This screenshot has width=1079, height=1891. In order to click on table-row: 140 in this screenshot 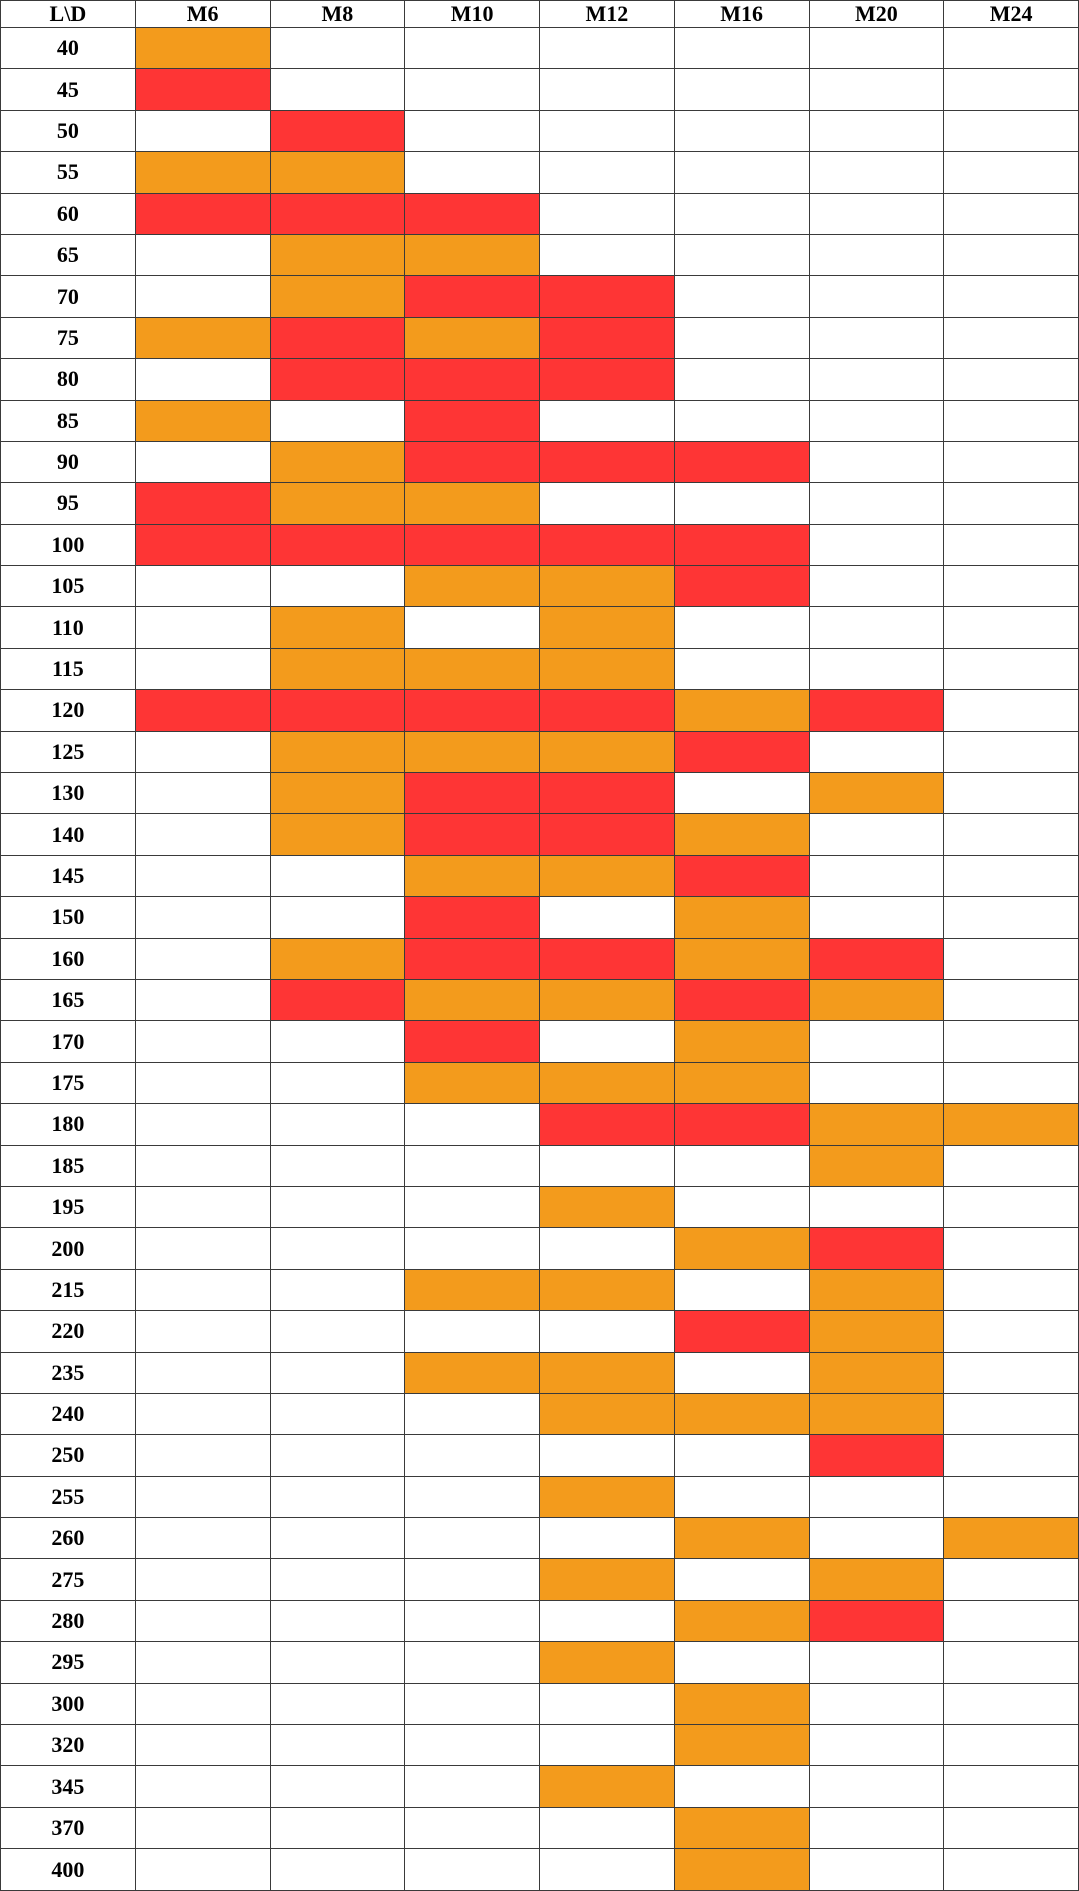, I will do `click(539, 834)`.